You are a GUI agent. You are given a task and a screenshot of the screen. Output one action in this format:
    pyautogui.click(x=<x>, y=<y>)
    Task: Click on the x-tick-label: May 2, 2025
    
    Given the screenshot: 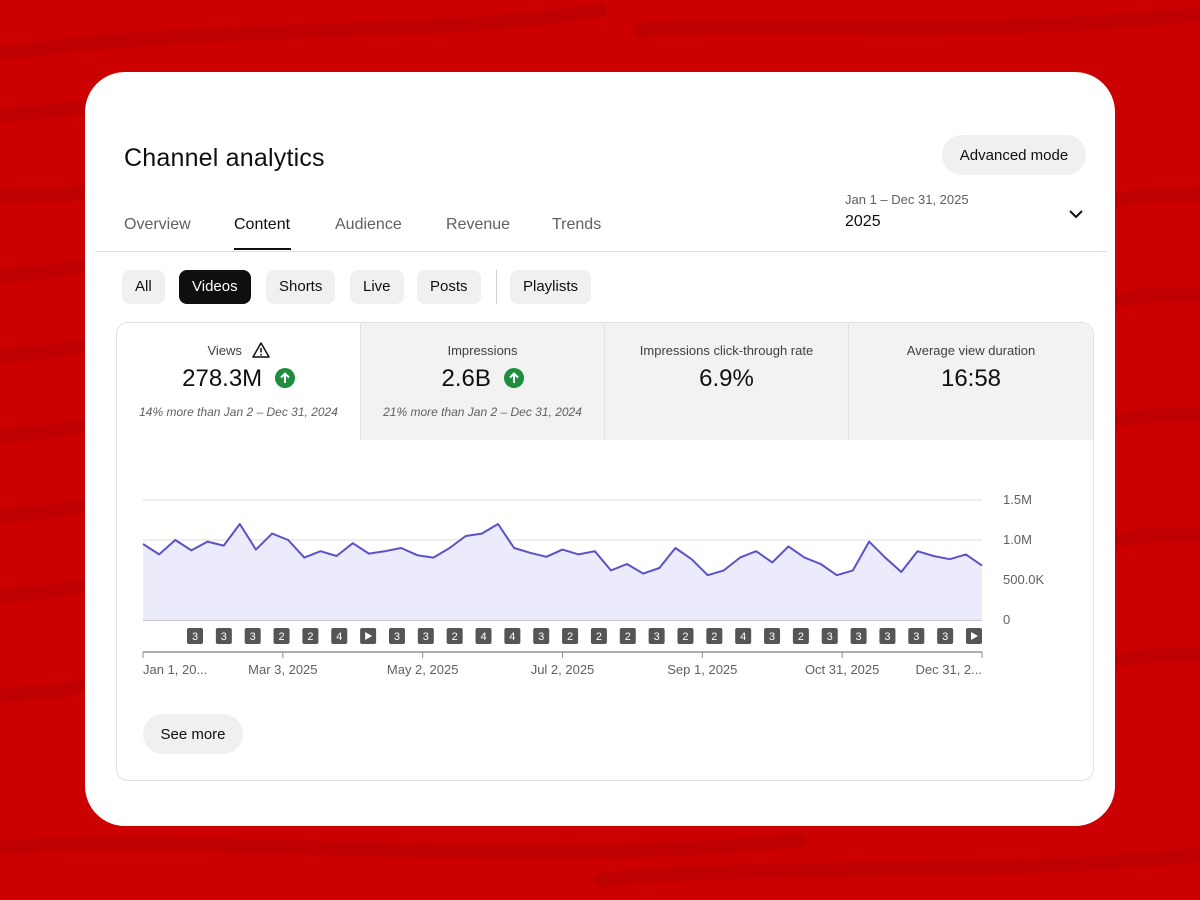 What is the action you would take?
    pyautogui.click(x=423, y=669)
    